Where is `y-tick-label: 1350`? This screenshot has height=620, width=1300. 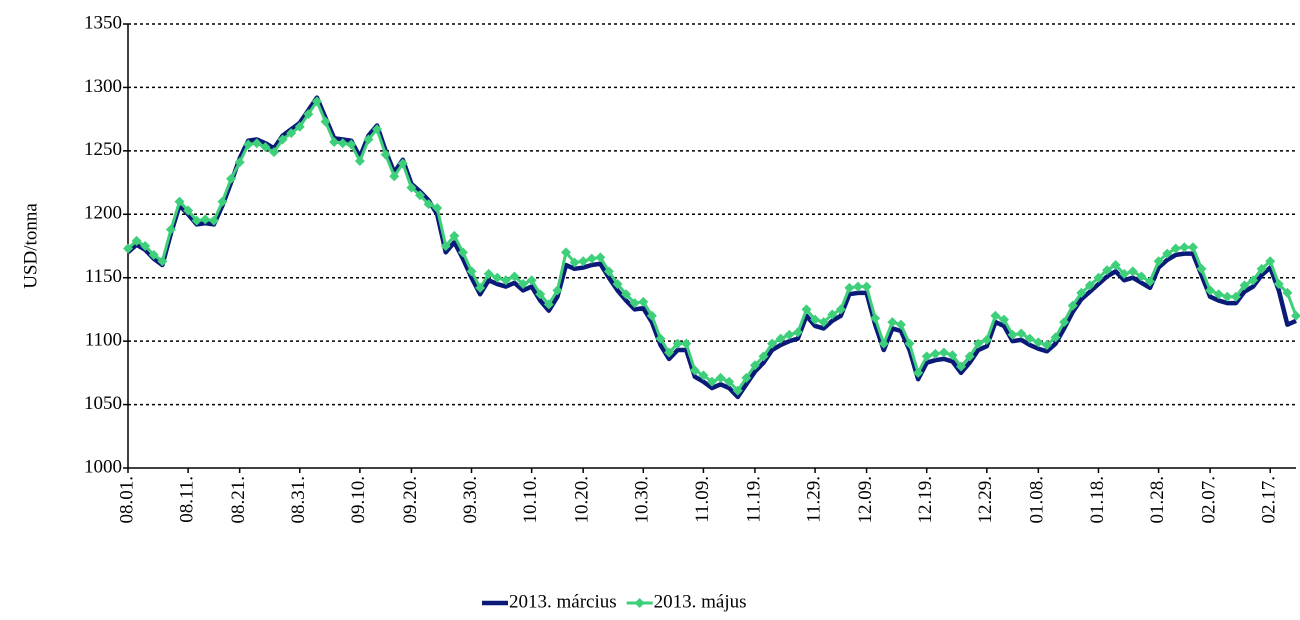 y-tick-label: 1350 is located at coordinates (103, 22).